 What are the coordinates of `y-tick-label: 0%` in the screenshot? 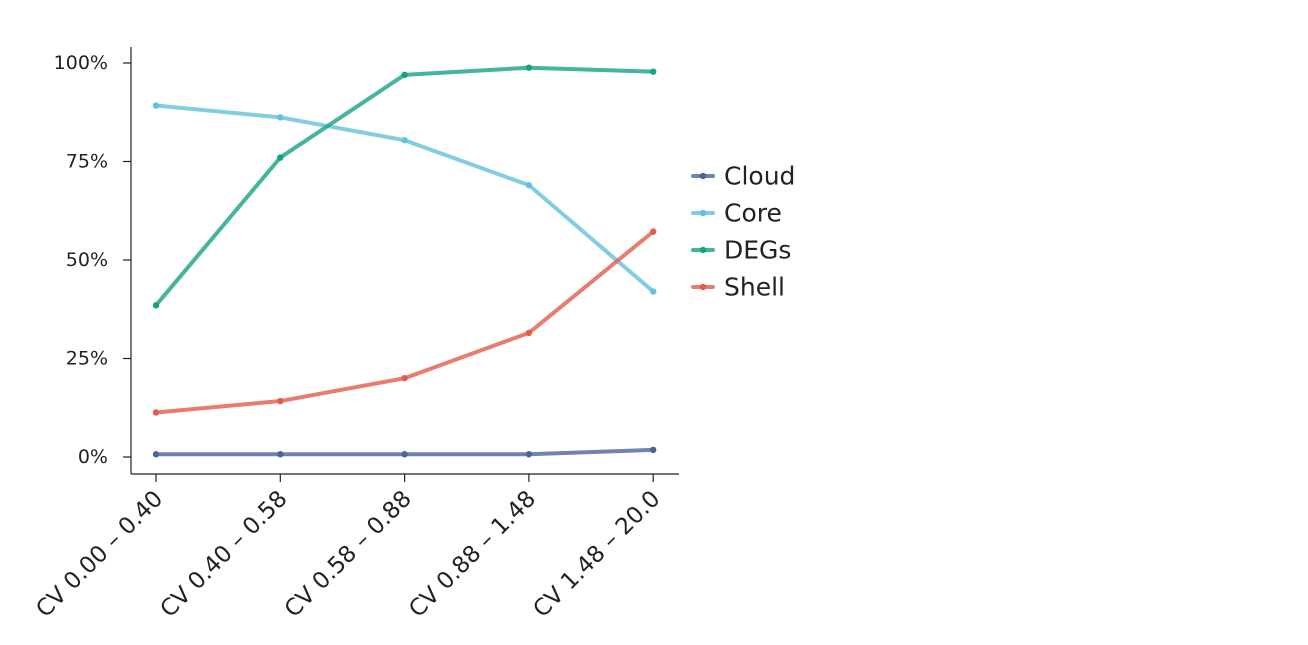 It's located at (93, 457).